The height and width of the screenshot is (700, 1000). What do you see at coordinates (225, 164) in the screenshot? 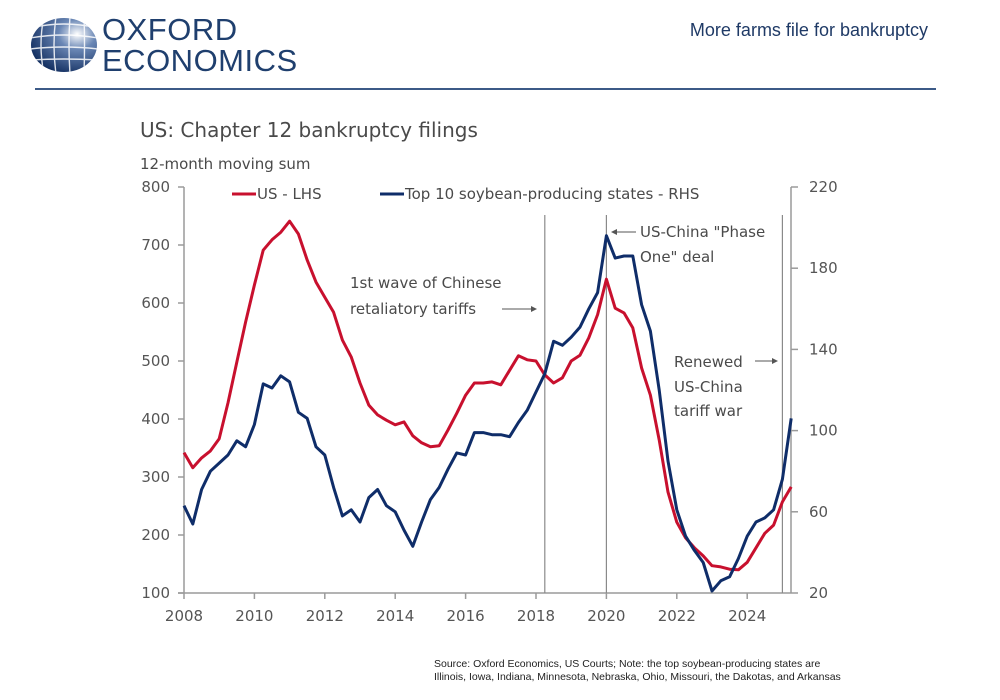
I see `chart-subtitle: 12-month moving sum` at bounding box center [225, 164].